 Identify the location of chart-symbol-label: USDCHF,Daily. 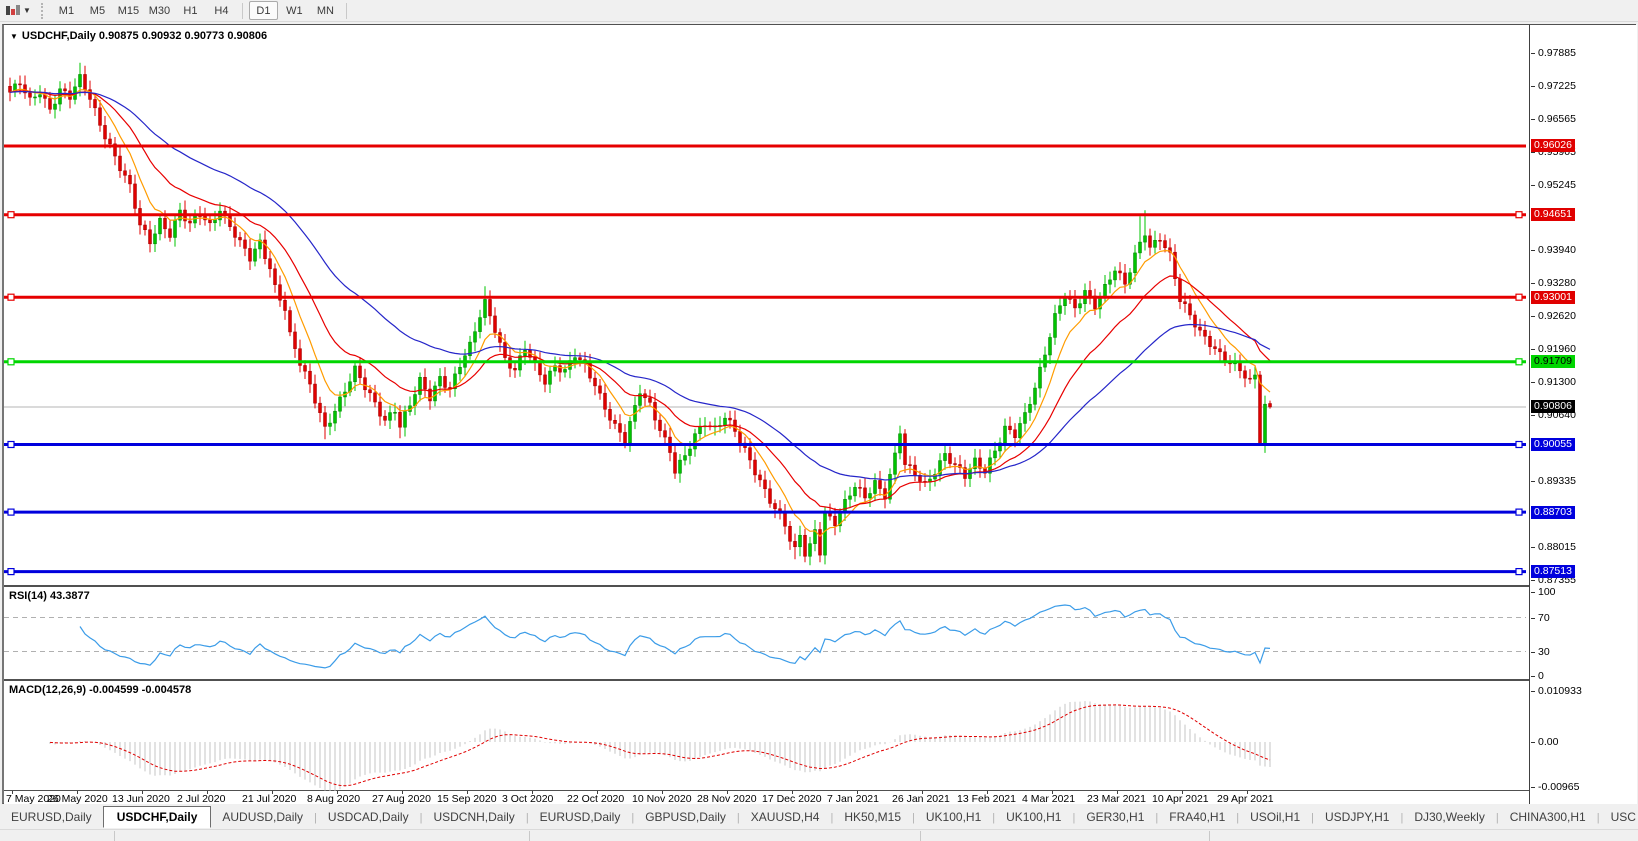
(58, 36).